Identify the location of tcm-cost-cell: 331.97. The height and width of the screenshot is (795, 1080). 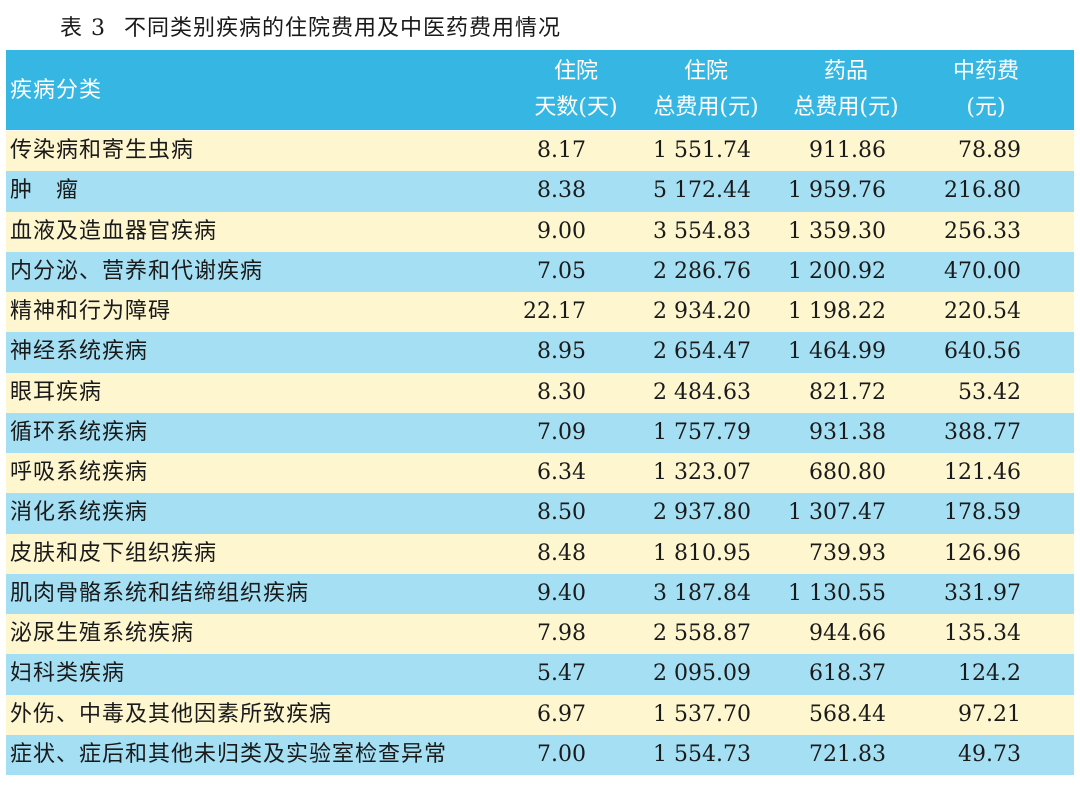
(982, 593).